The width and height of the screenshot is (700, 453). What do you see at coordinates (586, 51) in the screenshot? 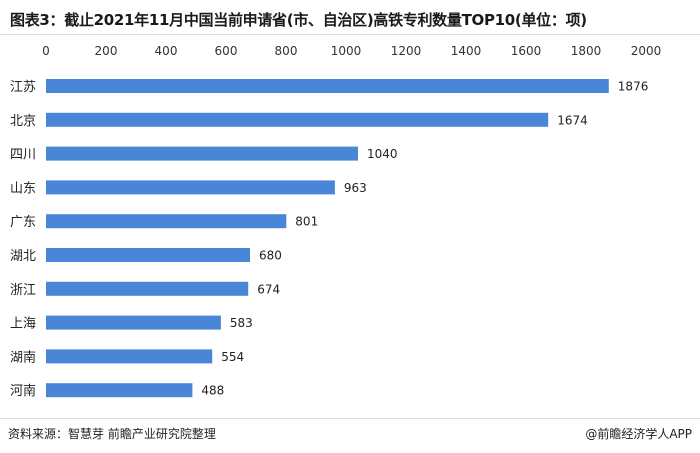
I see `x-tick-label: 1800` at bounding box center [586, 51].